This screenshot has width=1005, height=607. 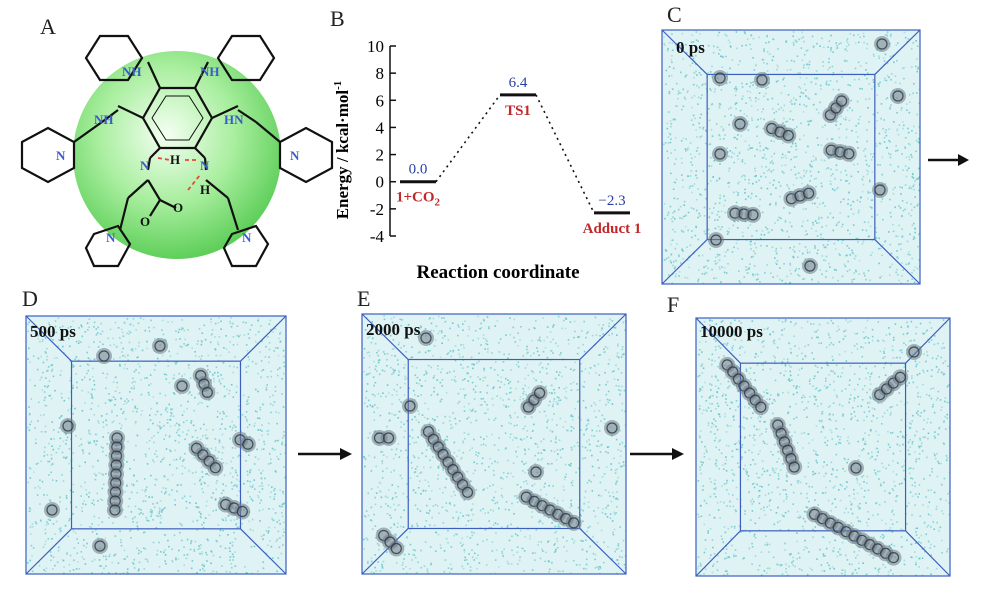 What do you see at coordinates (210, 71) in the screenshot?
I see `nh-label-2: NH` at bounding box center [210, 71].